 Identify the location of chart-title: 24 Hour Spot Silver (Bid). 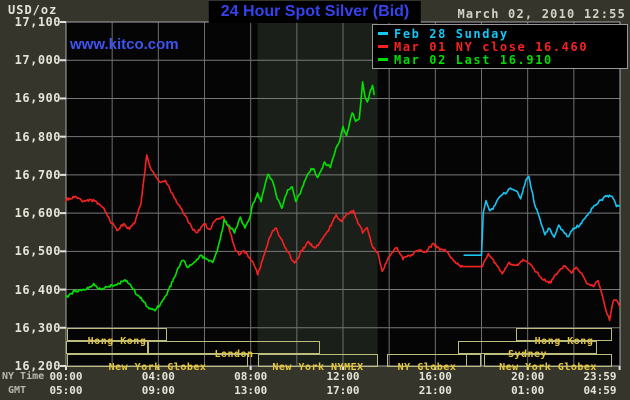
(315, 12).